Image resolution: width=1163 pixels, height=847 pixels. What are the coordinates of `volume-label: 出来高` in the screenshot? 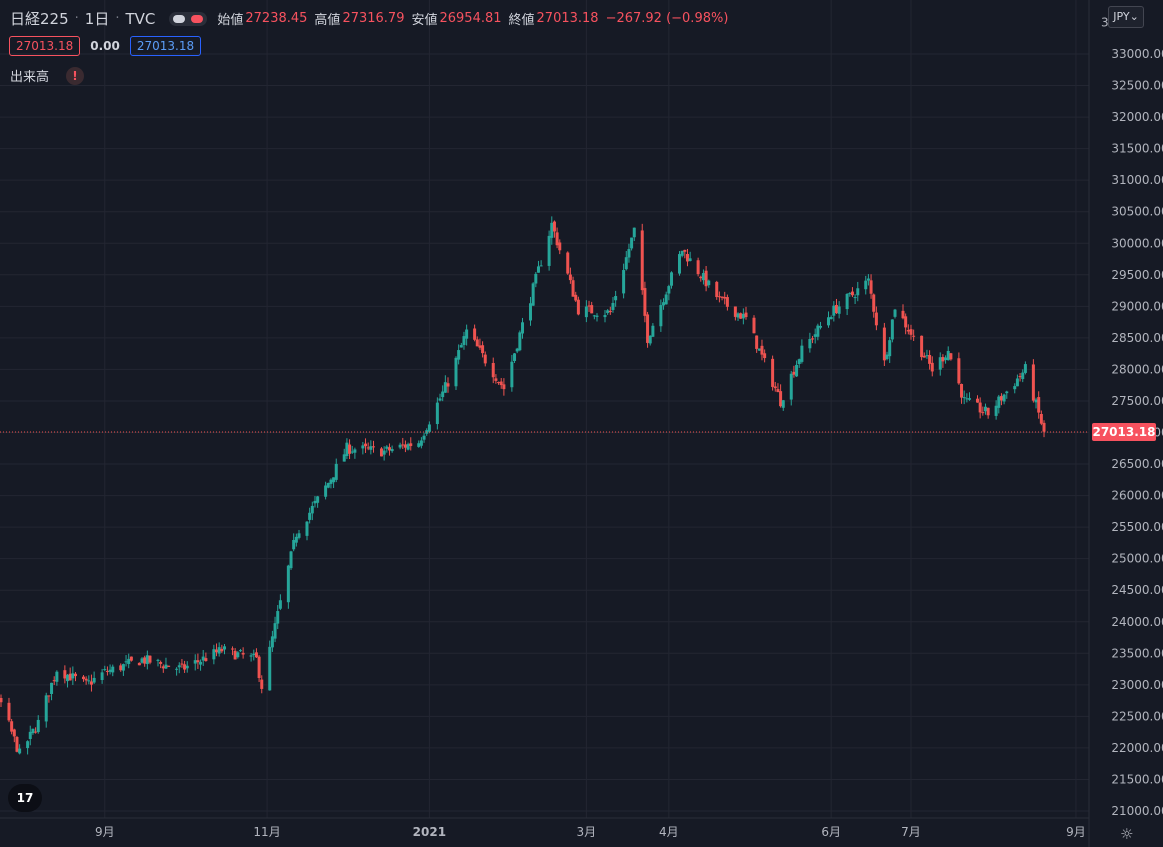 It's located at (30, 77).